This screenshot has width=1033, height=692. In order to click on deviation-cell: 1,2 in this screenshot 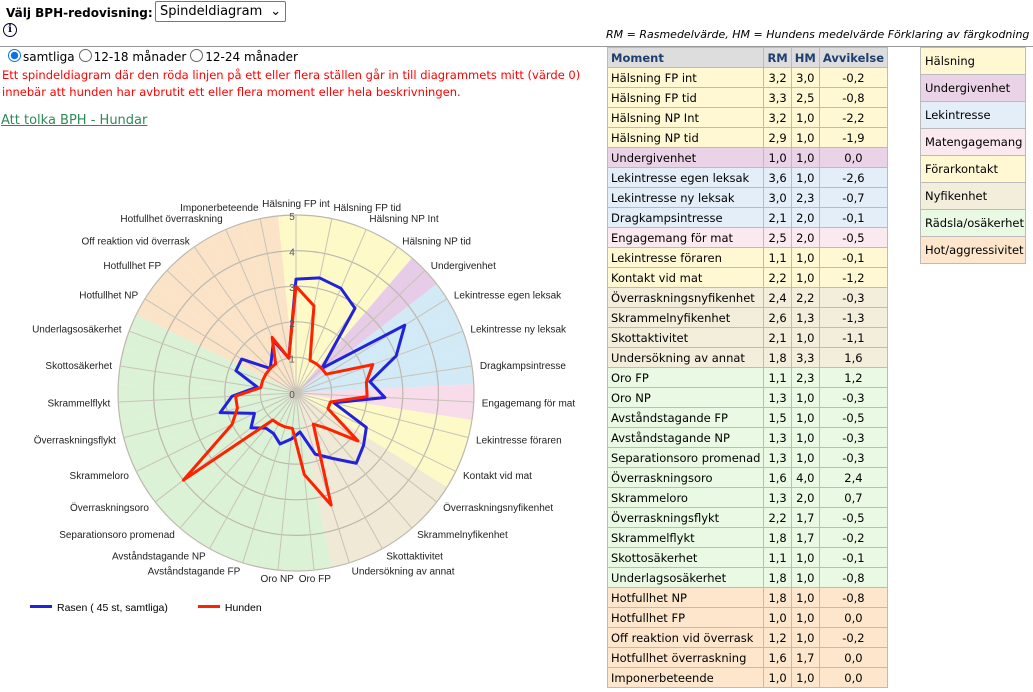, I will do `click(853, 377)`.